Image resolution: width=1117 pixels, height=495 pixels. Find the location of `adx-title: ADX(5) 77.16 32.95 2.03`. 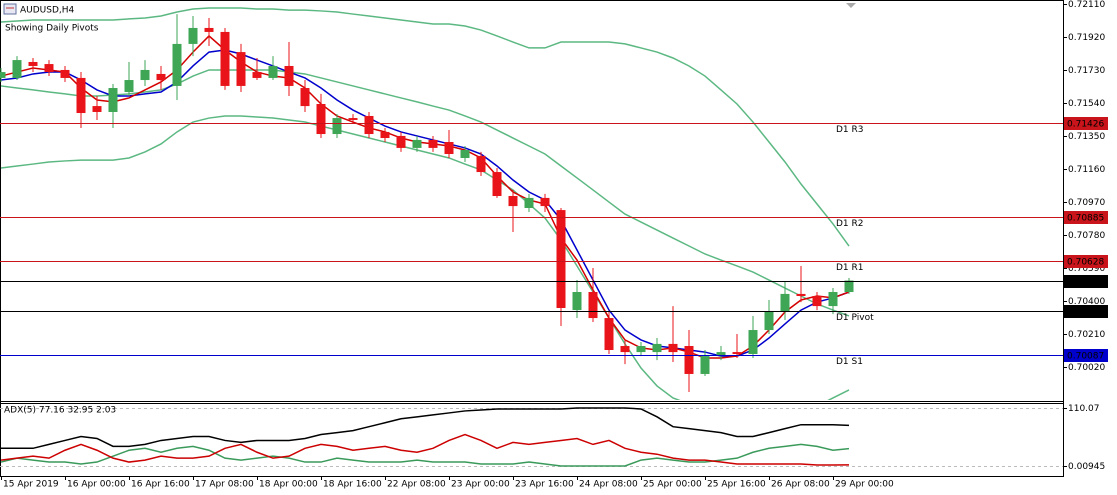

adx-title: ADX(5) 77.16 32.95 2.03 is located at coordinates (60, 411).